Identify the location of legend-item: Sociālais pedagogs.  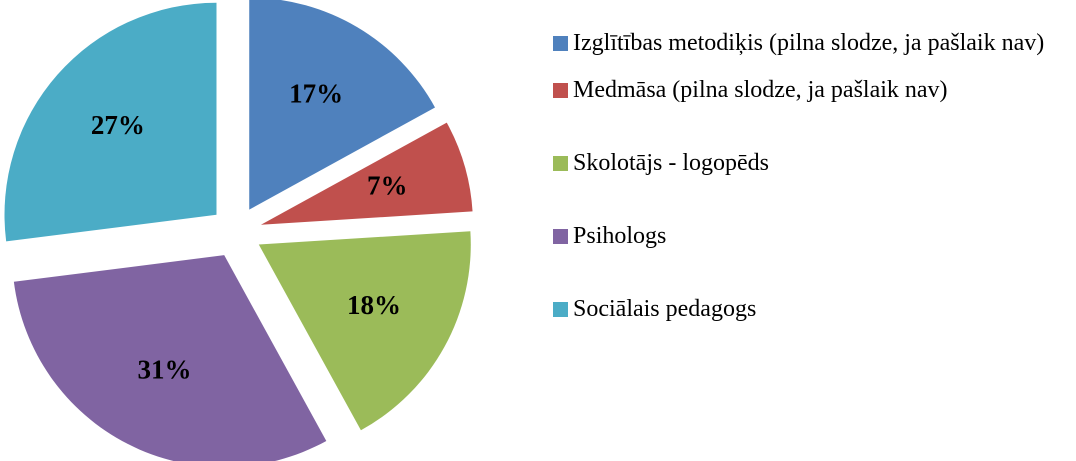
(813, 309).